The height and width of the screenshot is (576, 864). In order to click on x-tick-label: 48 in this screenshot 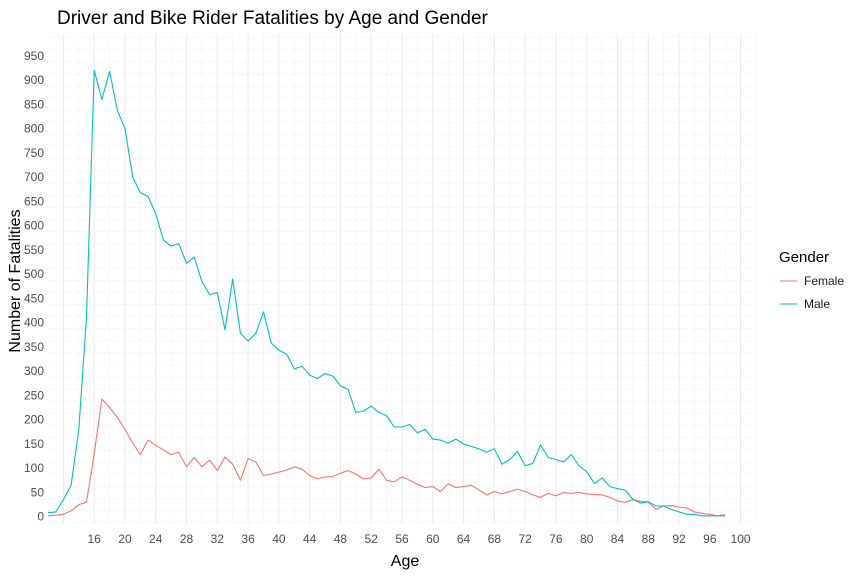, I will do `click(341, 539)`.